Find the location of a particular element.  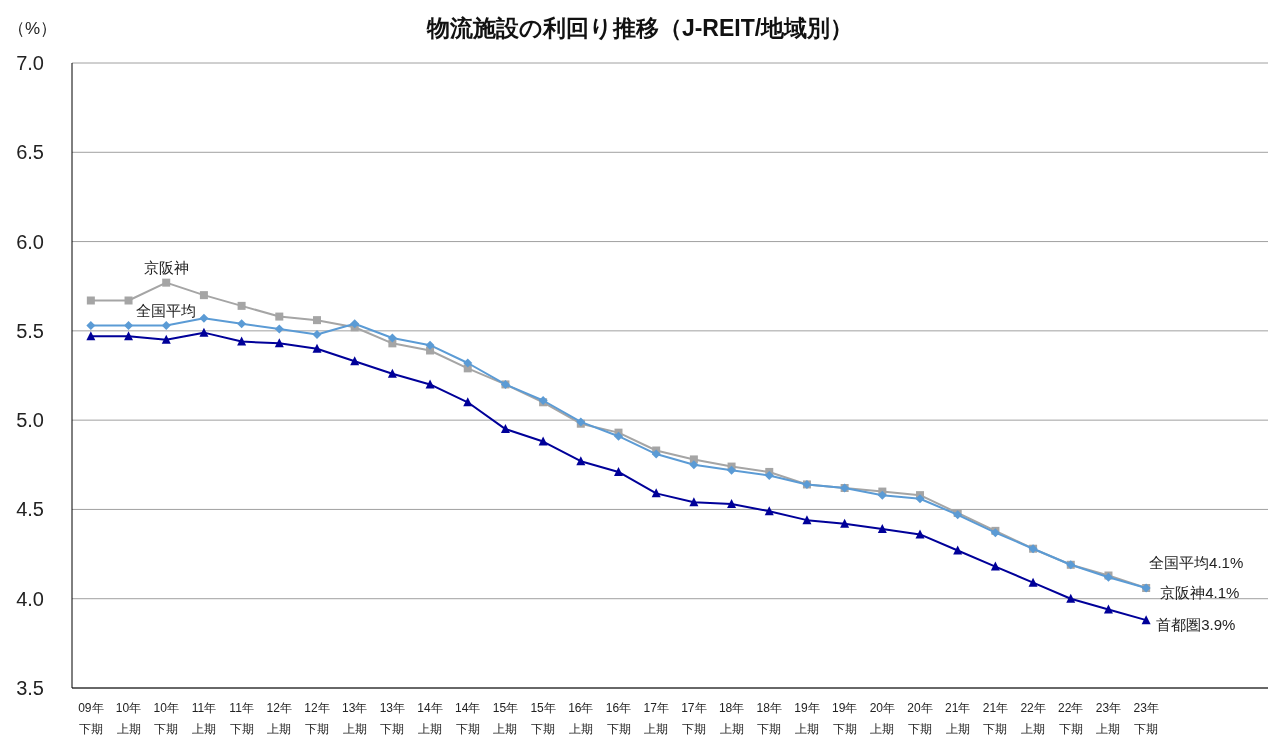

x-tick-label: 09年下期 is located at coordinates (91, 718).